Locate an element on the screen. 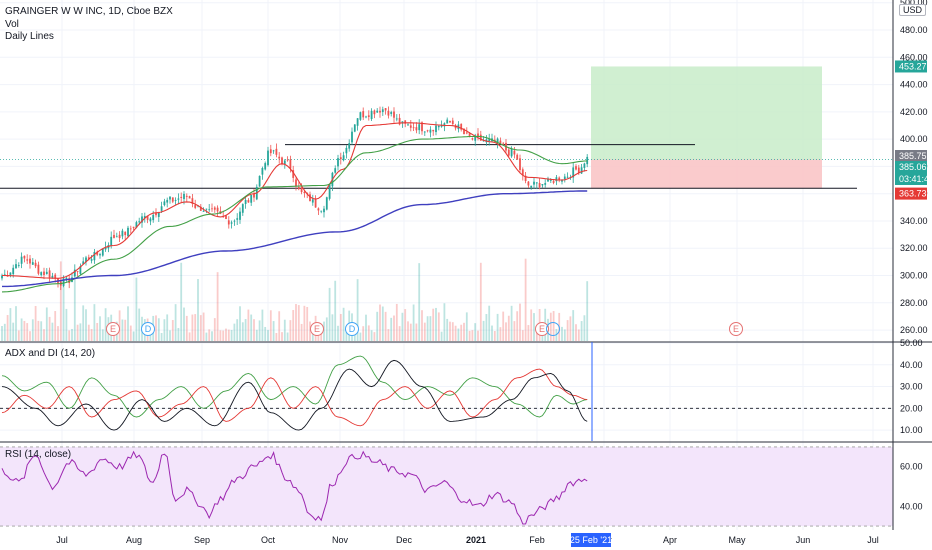 The width and height of the screenshot is (932, 550). target-price-tag-bg is located at coordinates (911, 66).